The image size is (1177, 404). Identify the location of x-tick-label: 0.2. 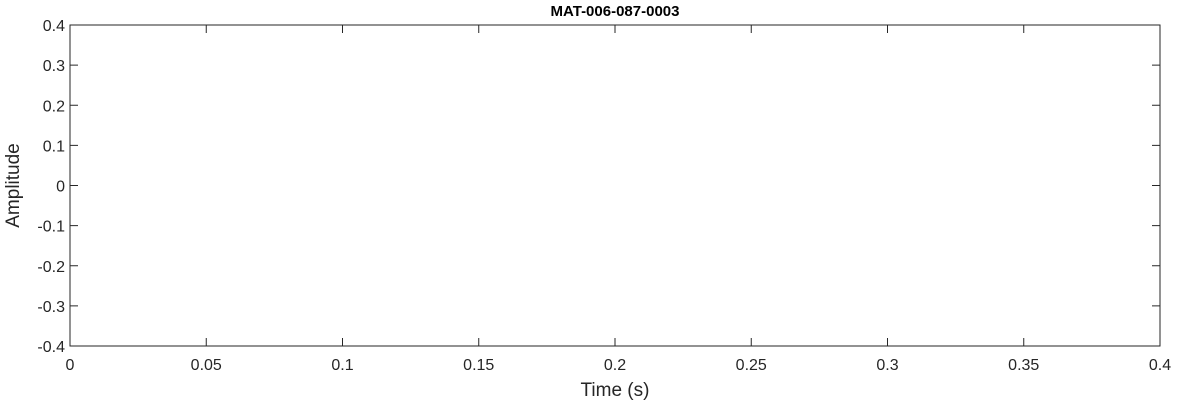
(615, 365).